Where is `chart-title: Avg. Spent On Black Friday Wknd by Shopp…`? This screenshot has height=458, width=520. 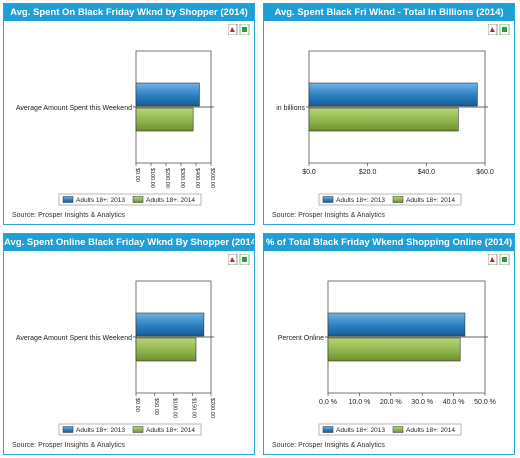 chart-title: Avg. Spent On Black Friday Wknd by Shopp… is located at coordinates (129, 12).